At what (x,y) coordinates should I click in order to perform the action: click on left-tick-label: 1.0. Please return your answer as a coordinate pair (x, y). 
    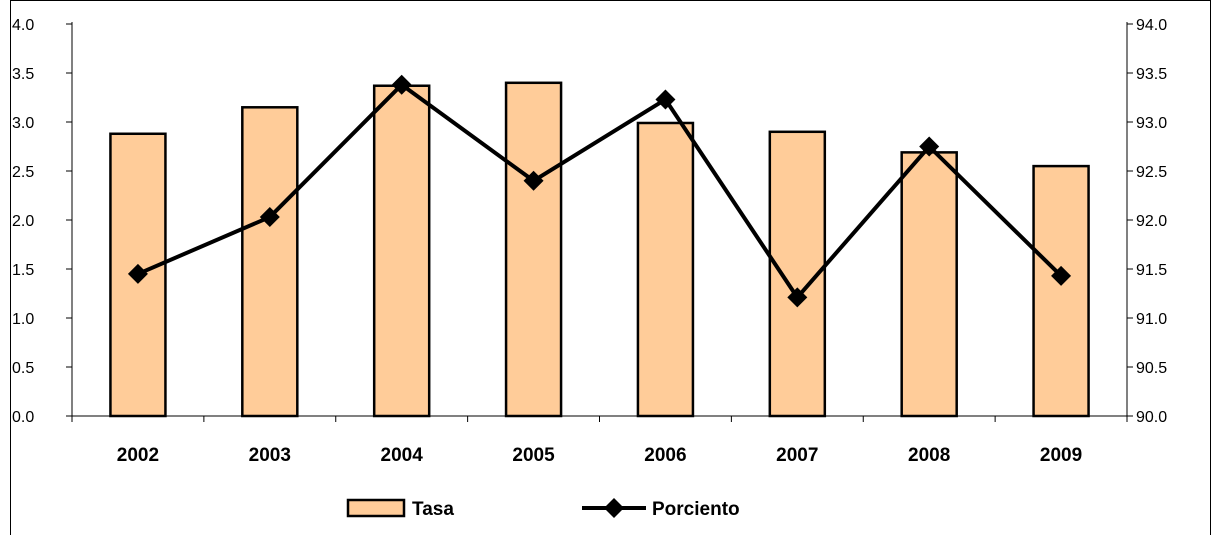
    Looking at the image, I should click on (23, 319).